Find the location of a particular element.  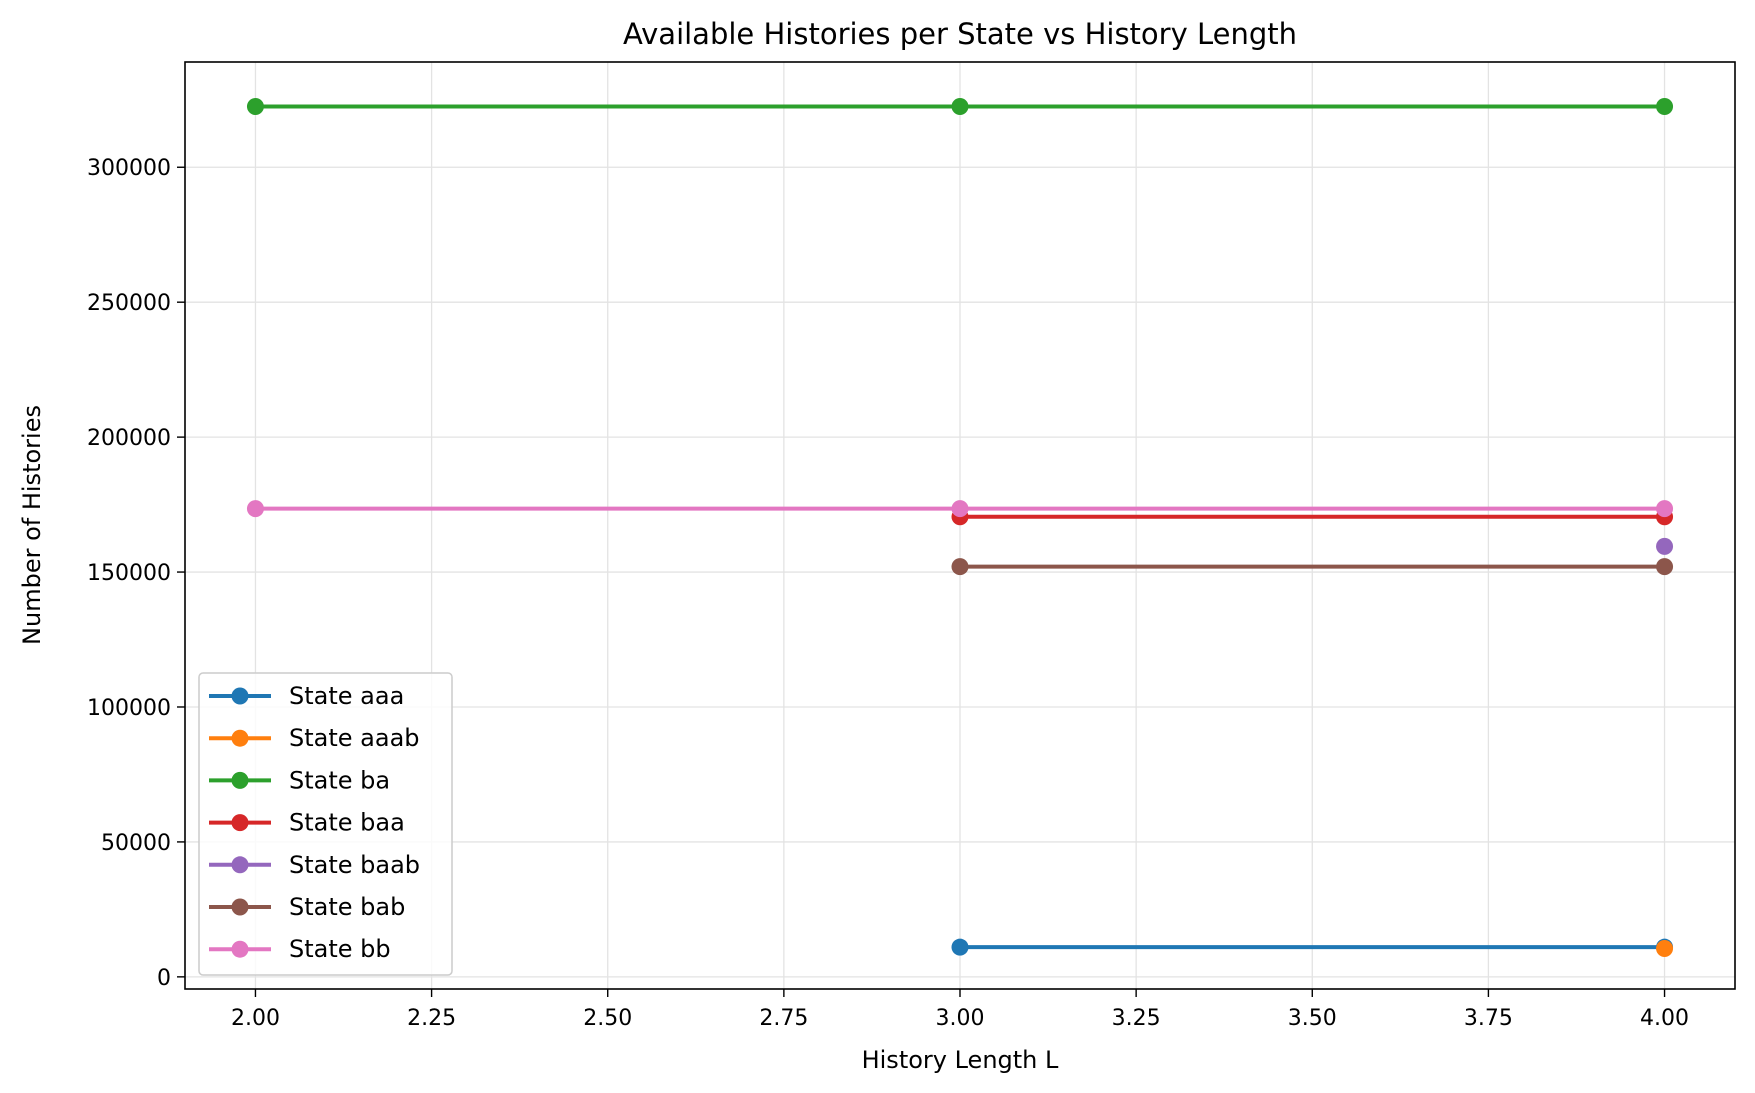

y-tick-label: 300000 is located at coordinates (129, 168).